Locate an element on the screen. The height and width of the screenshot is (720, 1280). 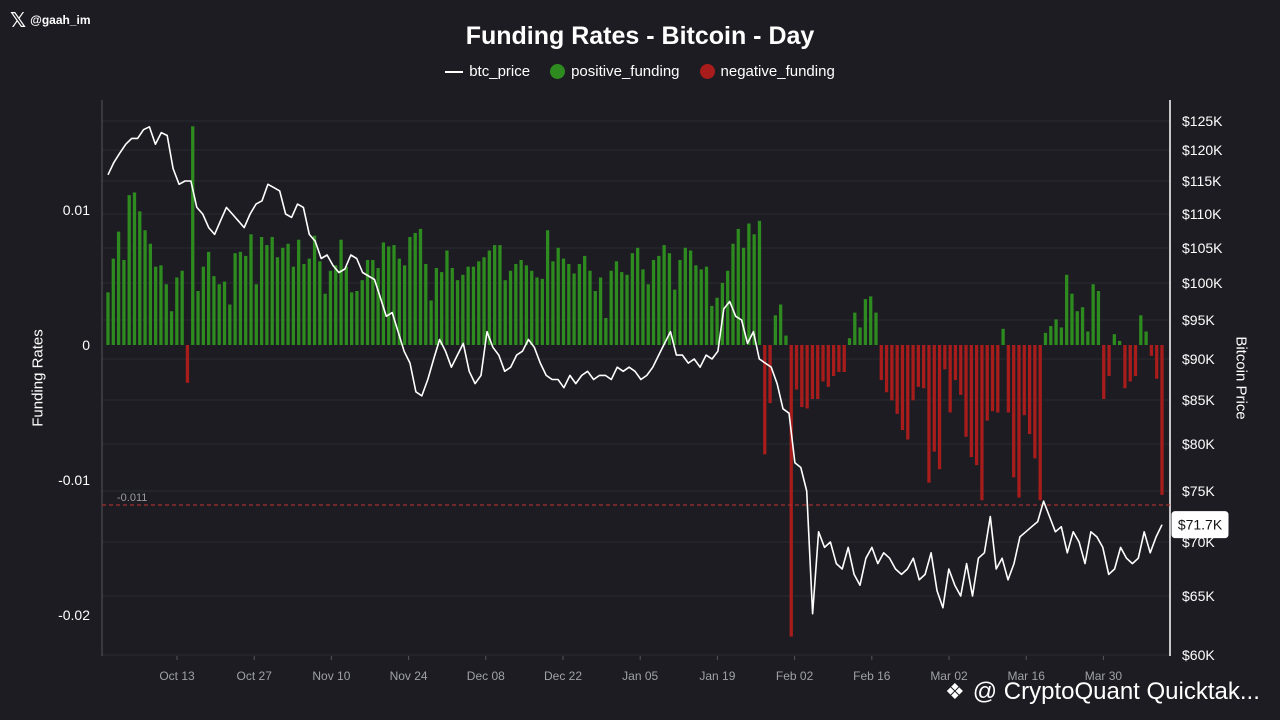
x-tick-label: Jan 05 is located at coordinates (640, 676).